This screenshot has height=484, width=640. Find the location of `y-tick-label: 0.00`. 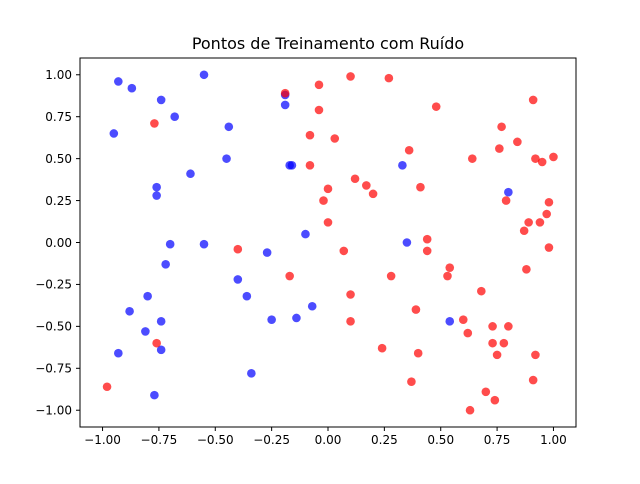

y-tick-label: 0.00 is located at coordinates (58, 243).